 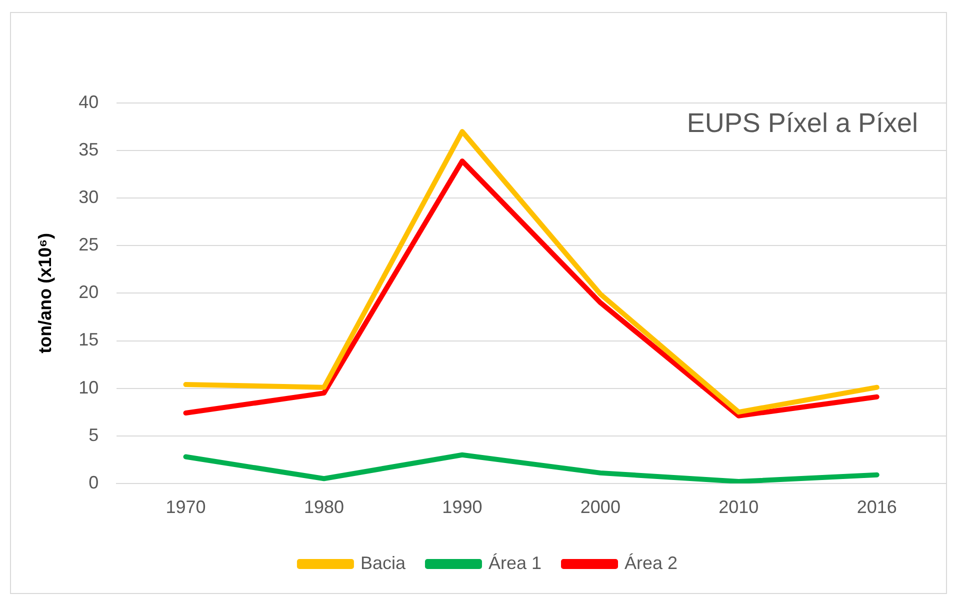 What do you see at coordinates (462, 507) in the screenshot?
I see `x-tick-label: 1990` at bounding box center [462, 507].